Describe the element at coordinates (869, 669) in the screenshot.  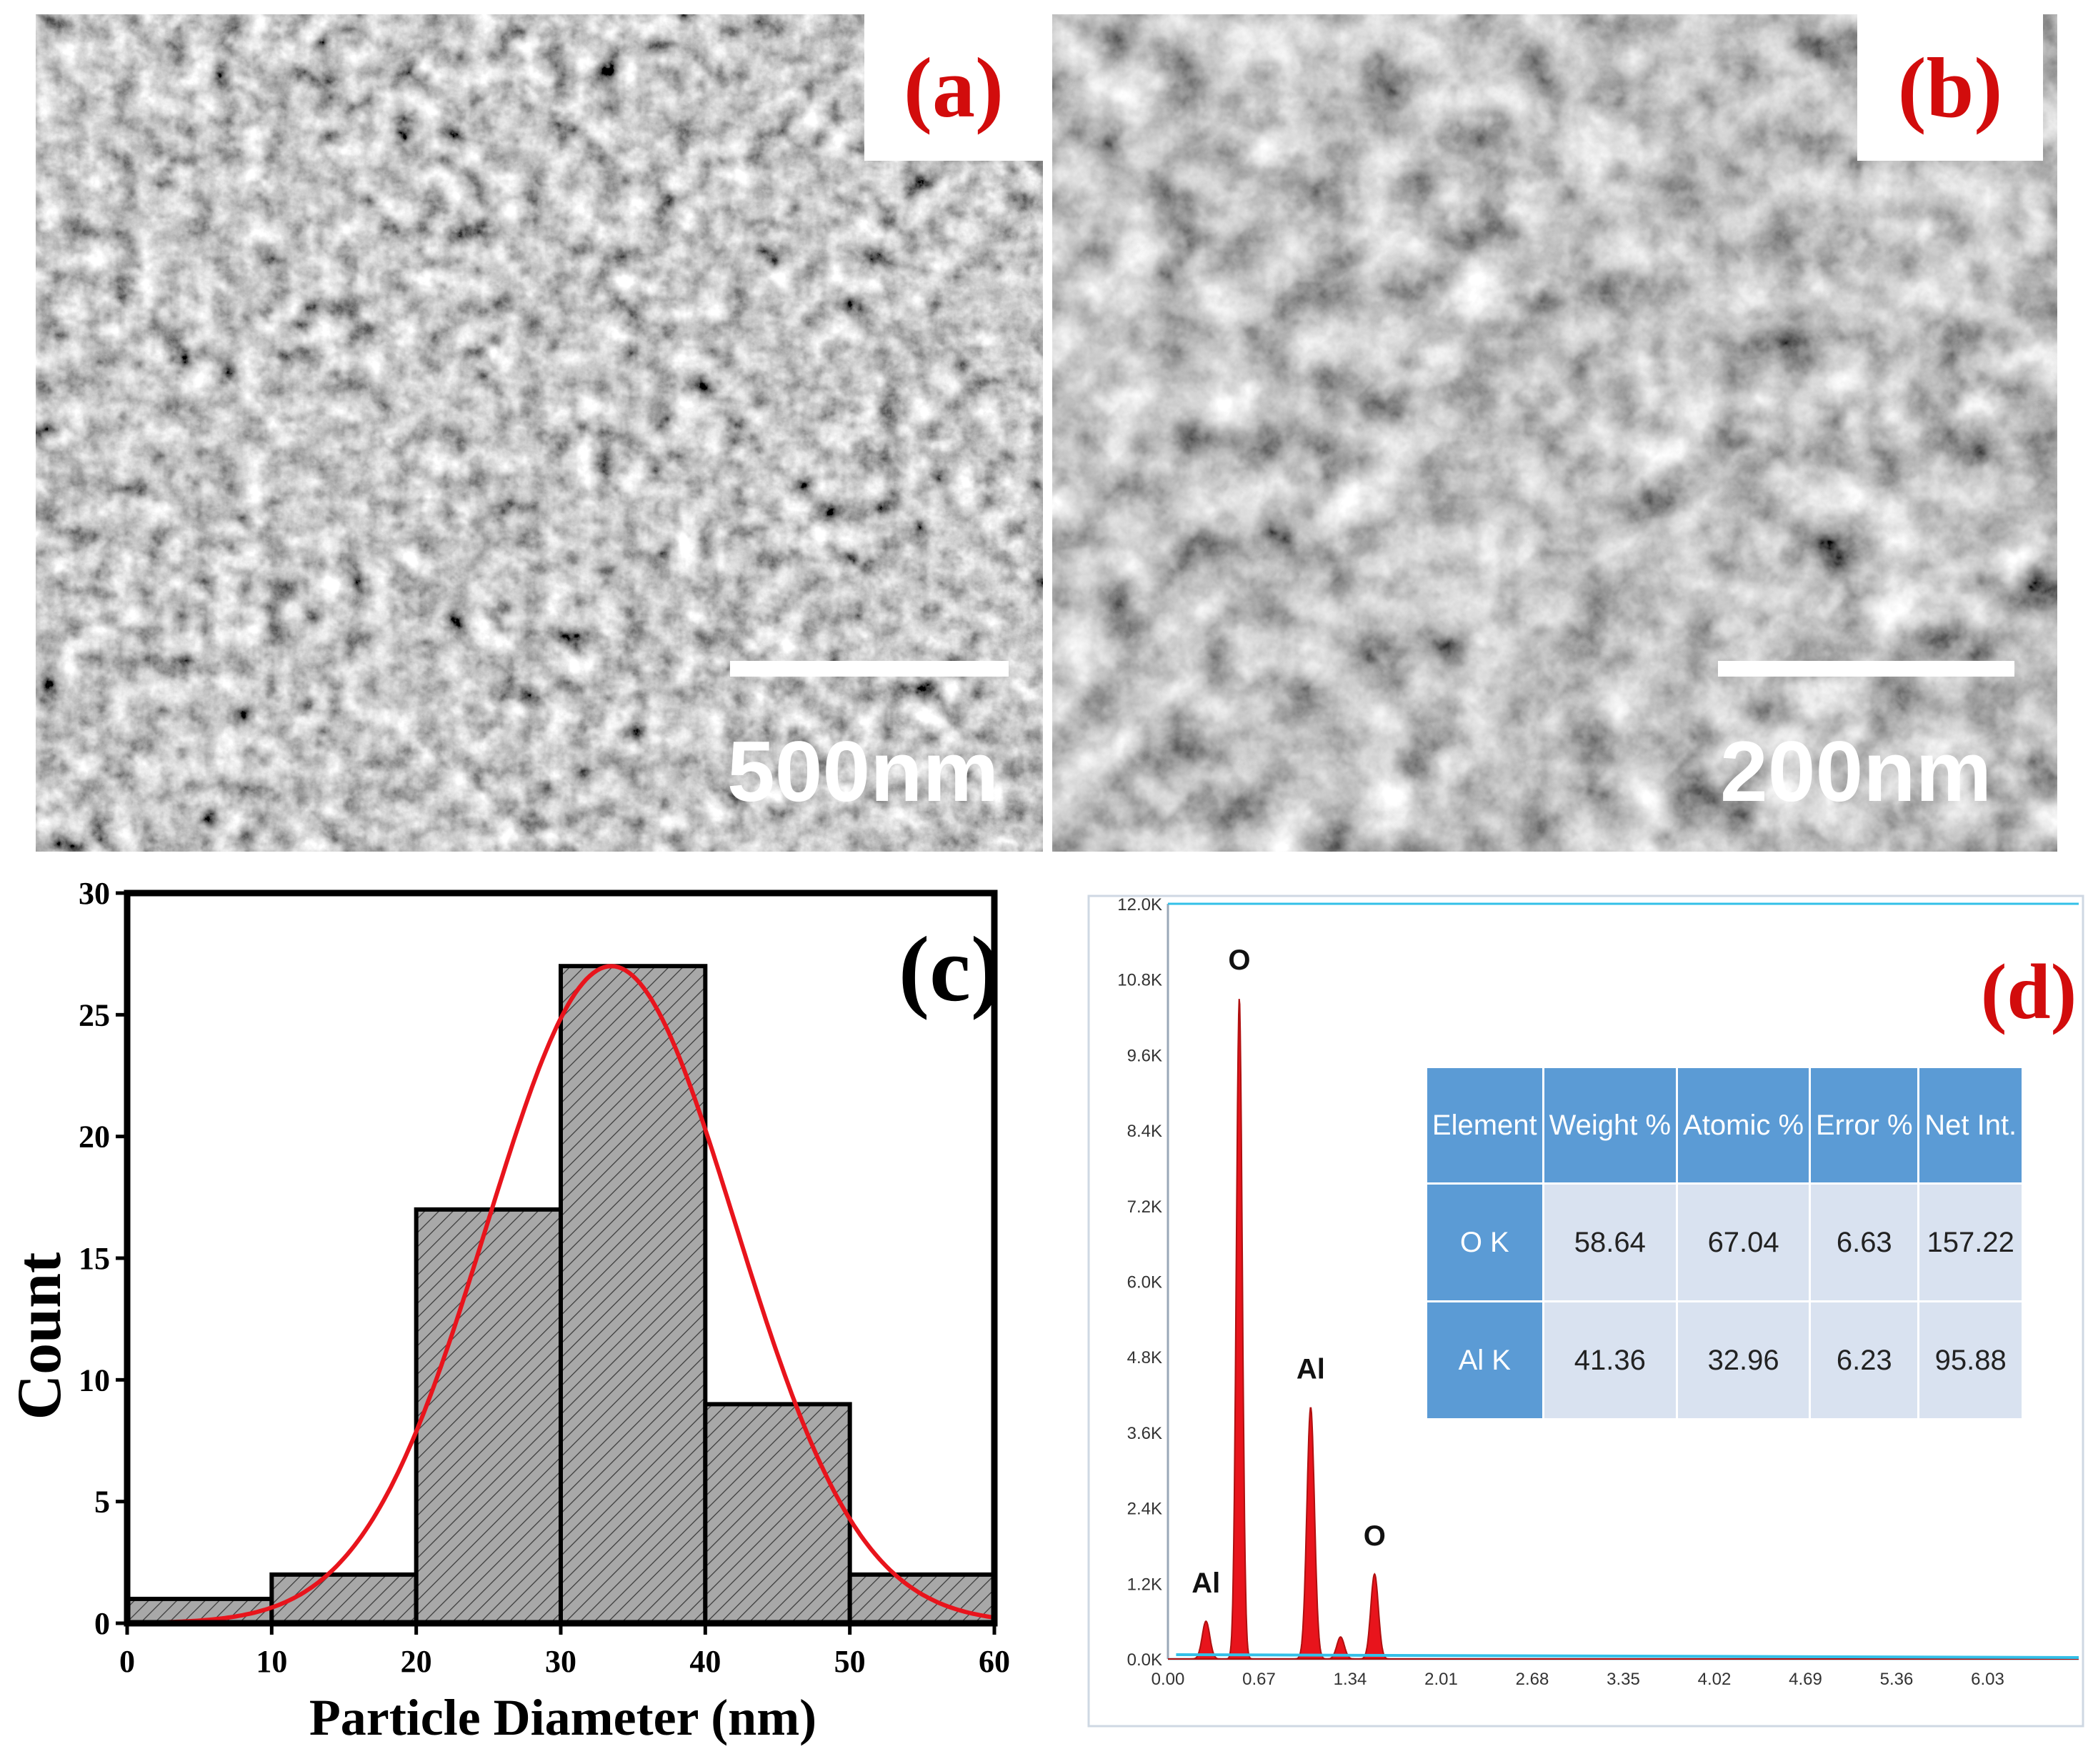
I see `scale-bar-a` at that location.